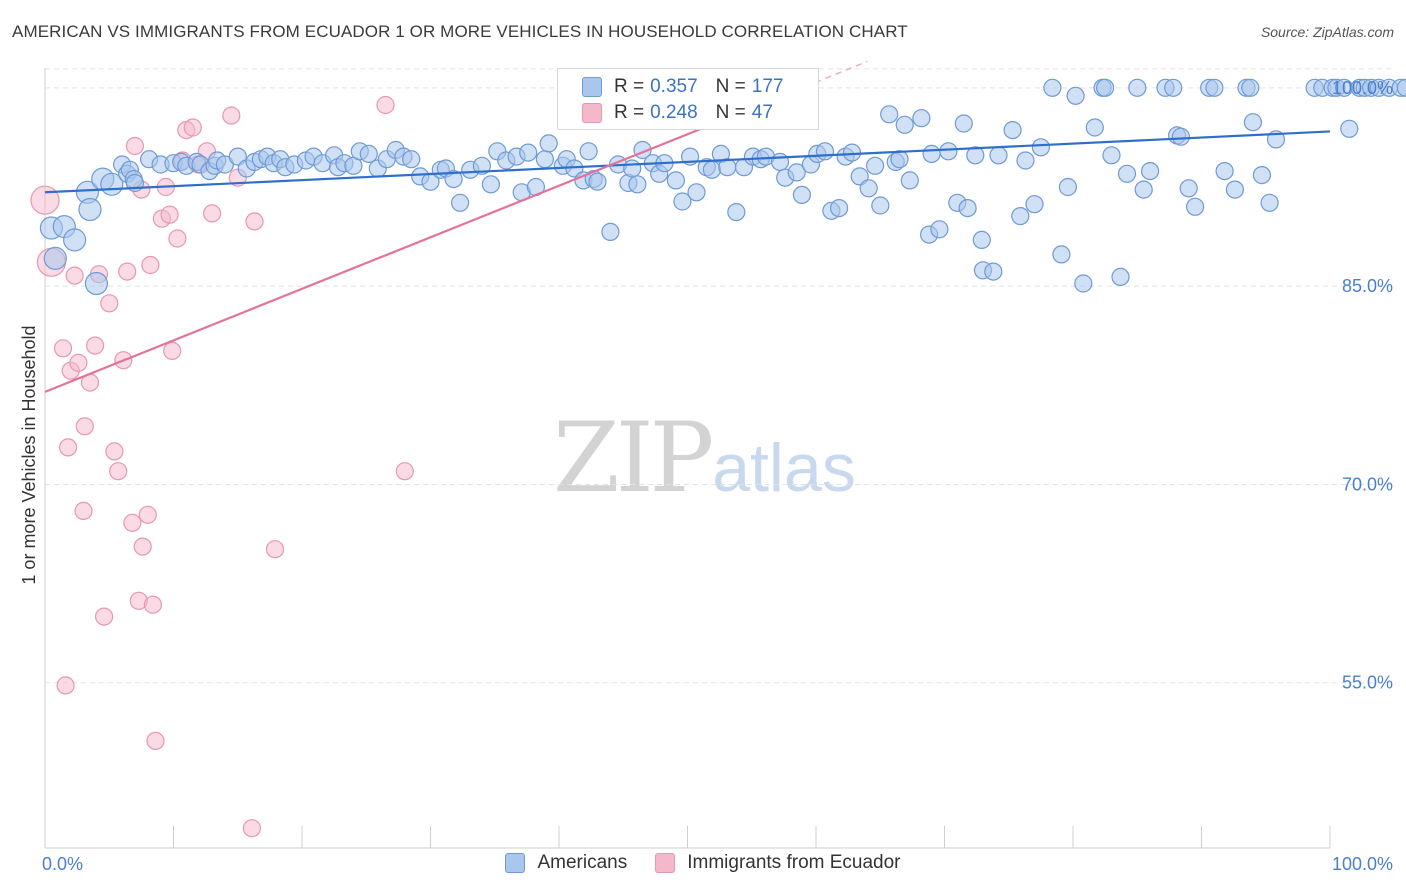  What do you see at coordinates (762, 112) in the screenshot?
I see `legend-n-value: 47` at bounding box center [762, 112].